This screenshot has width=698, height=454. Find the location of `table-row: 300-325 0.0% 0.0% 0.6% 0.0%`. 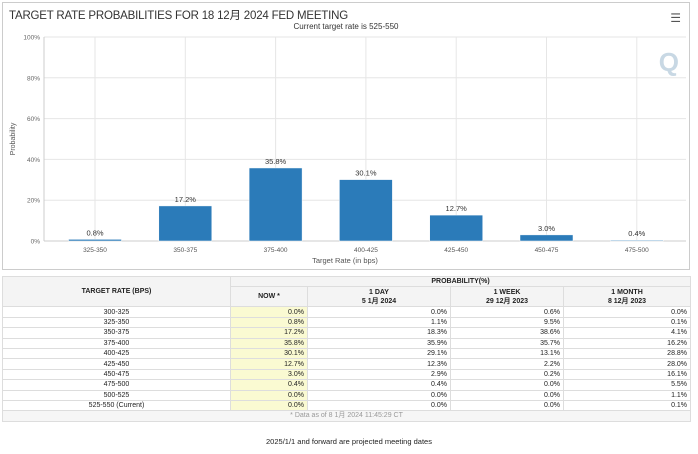

table-row: 300-325 0.0% 0.0% 0.6% 0.0% is located at coordinates (347, 312).